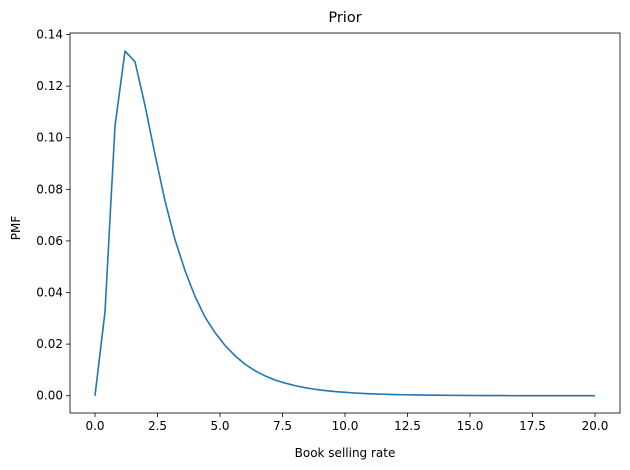  What do you see at coordinates (470, 426) in the screenshot?
I see `x-tick-label: 15.0` at bounding box center [470, 426].